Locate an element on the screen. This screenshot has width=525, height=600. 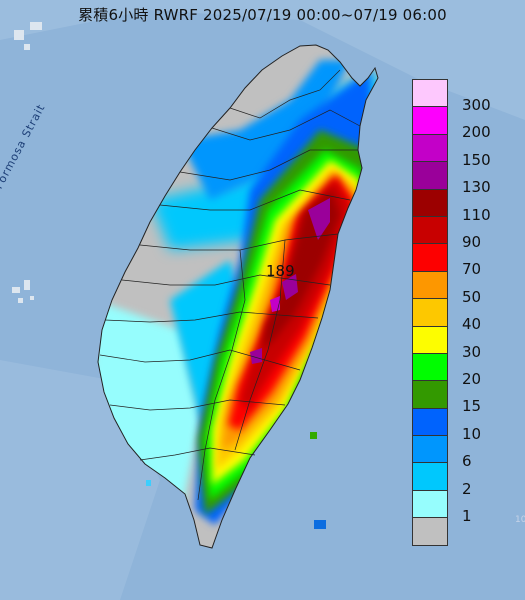
legend-label: 70 is located at coordinates (472, 269).